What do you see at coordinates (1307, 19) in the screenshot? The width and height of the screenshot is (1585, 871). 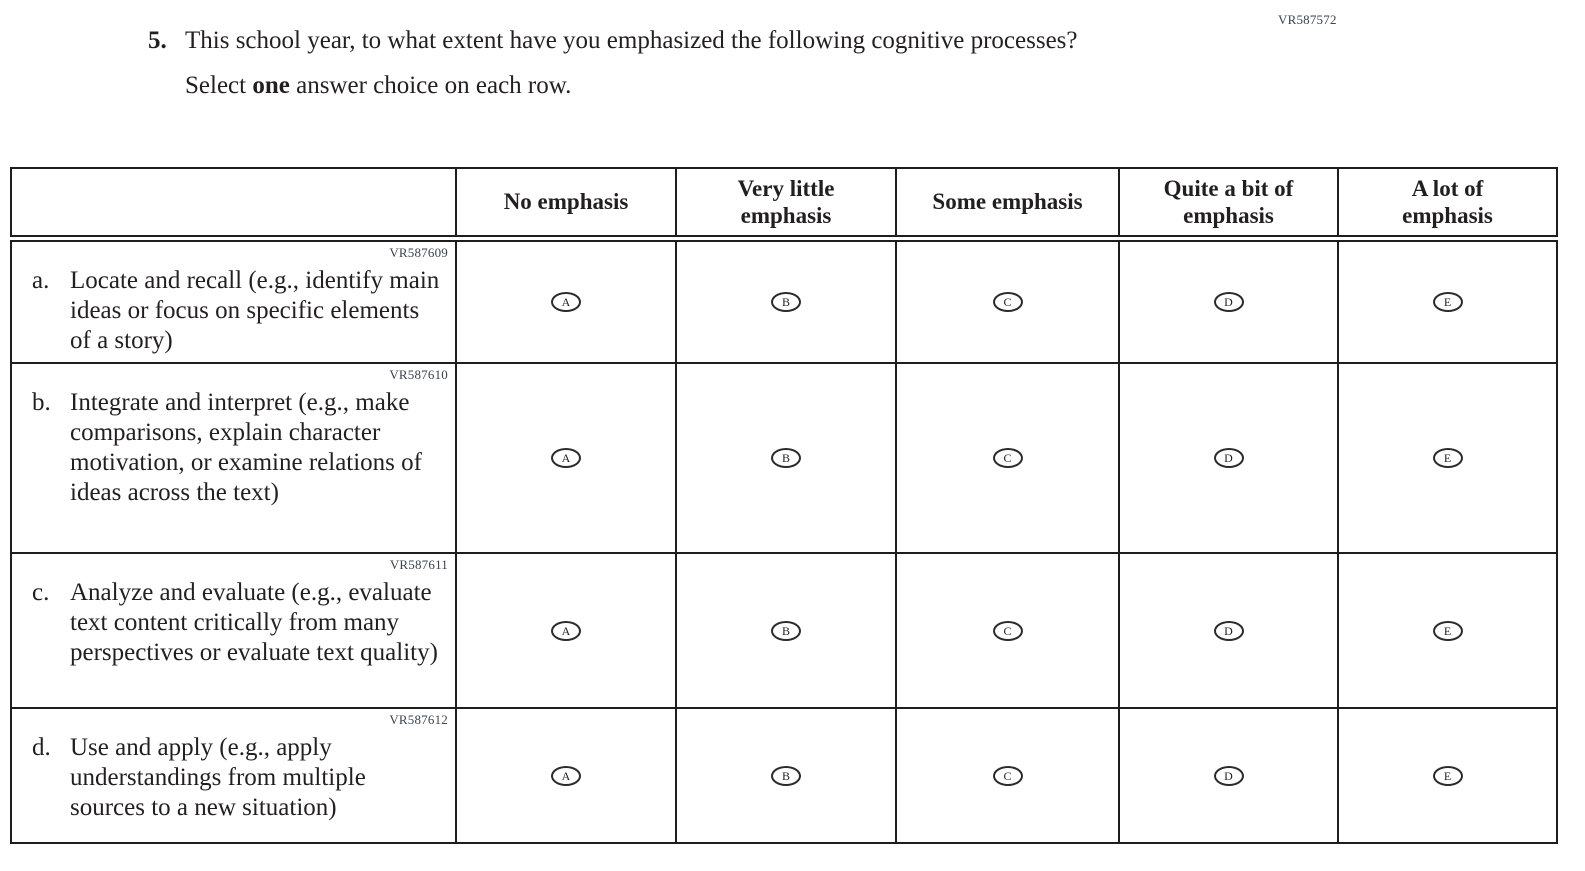 I see `form-code: VR587572` at bounding box center [1307, 19].